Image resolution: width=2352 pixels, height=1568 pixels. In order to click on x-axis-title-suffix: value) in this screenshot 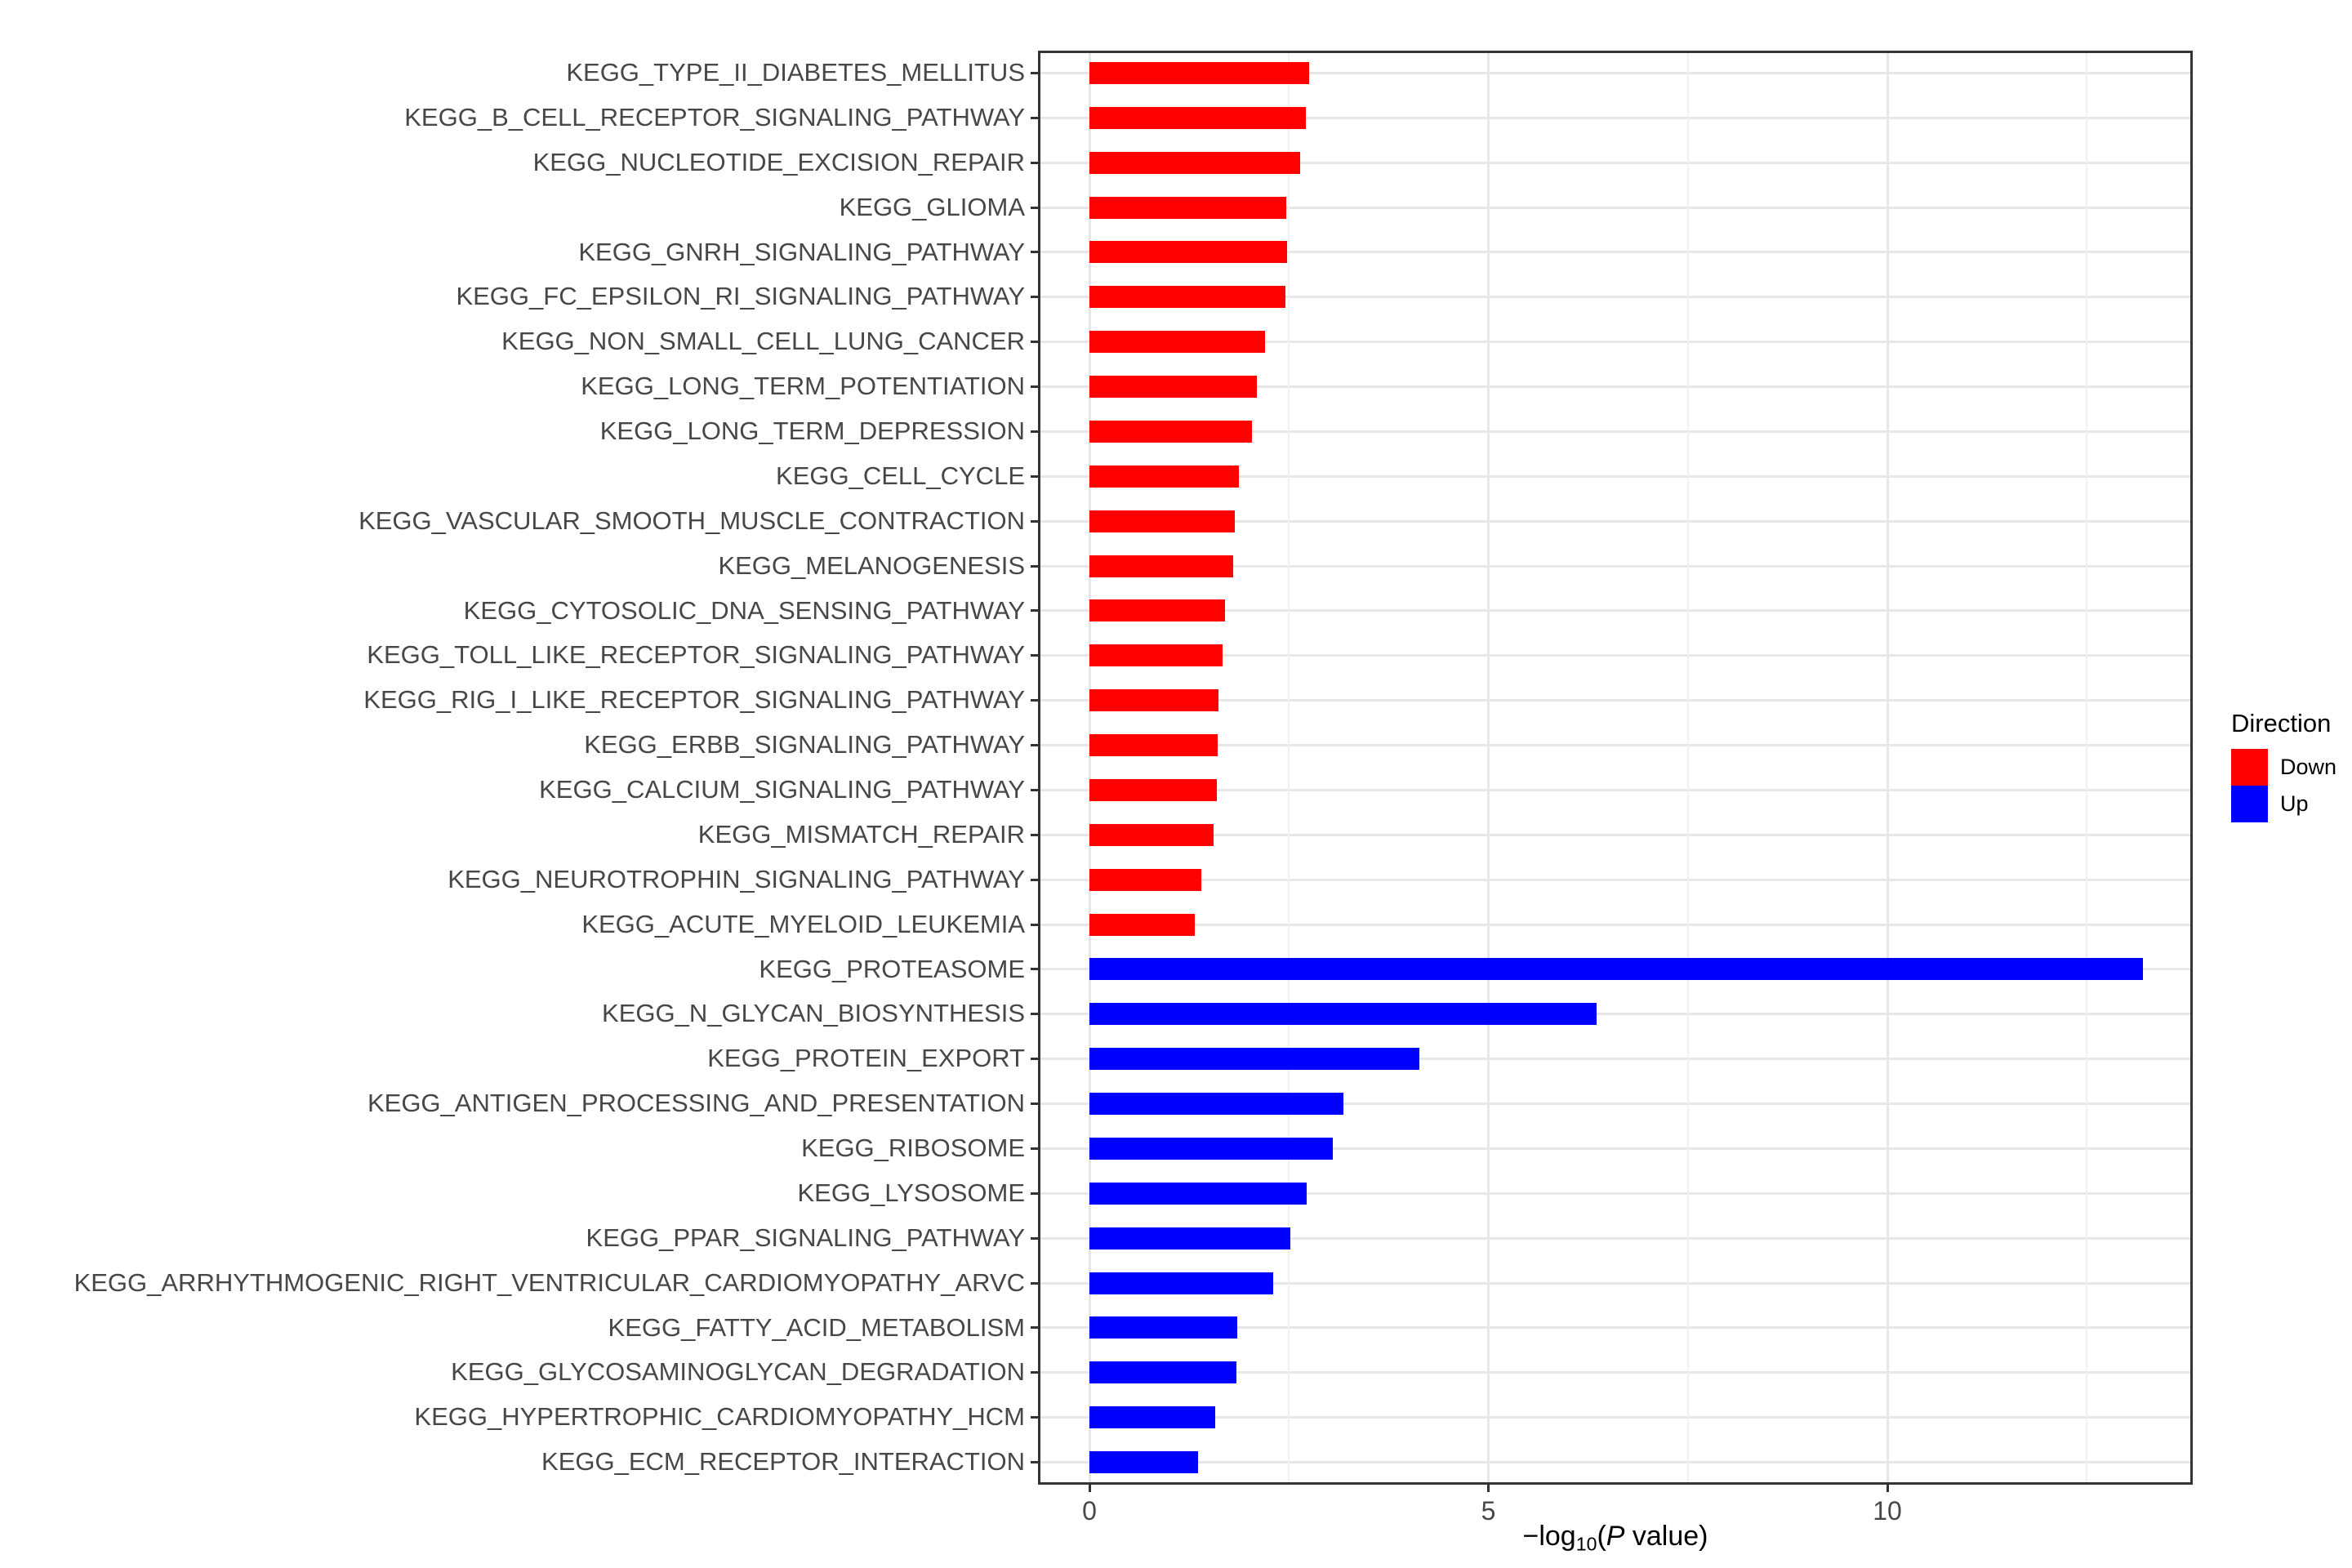, I will do `click(1666, 1536)`.